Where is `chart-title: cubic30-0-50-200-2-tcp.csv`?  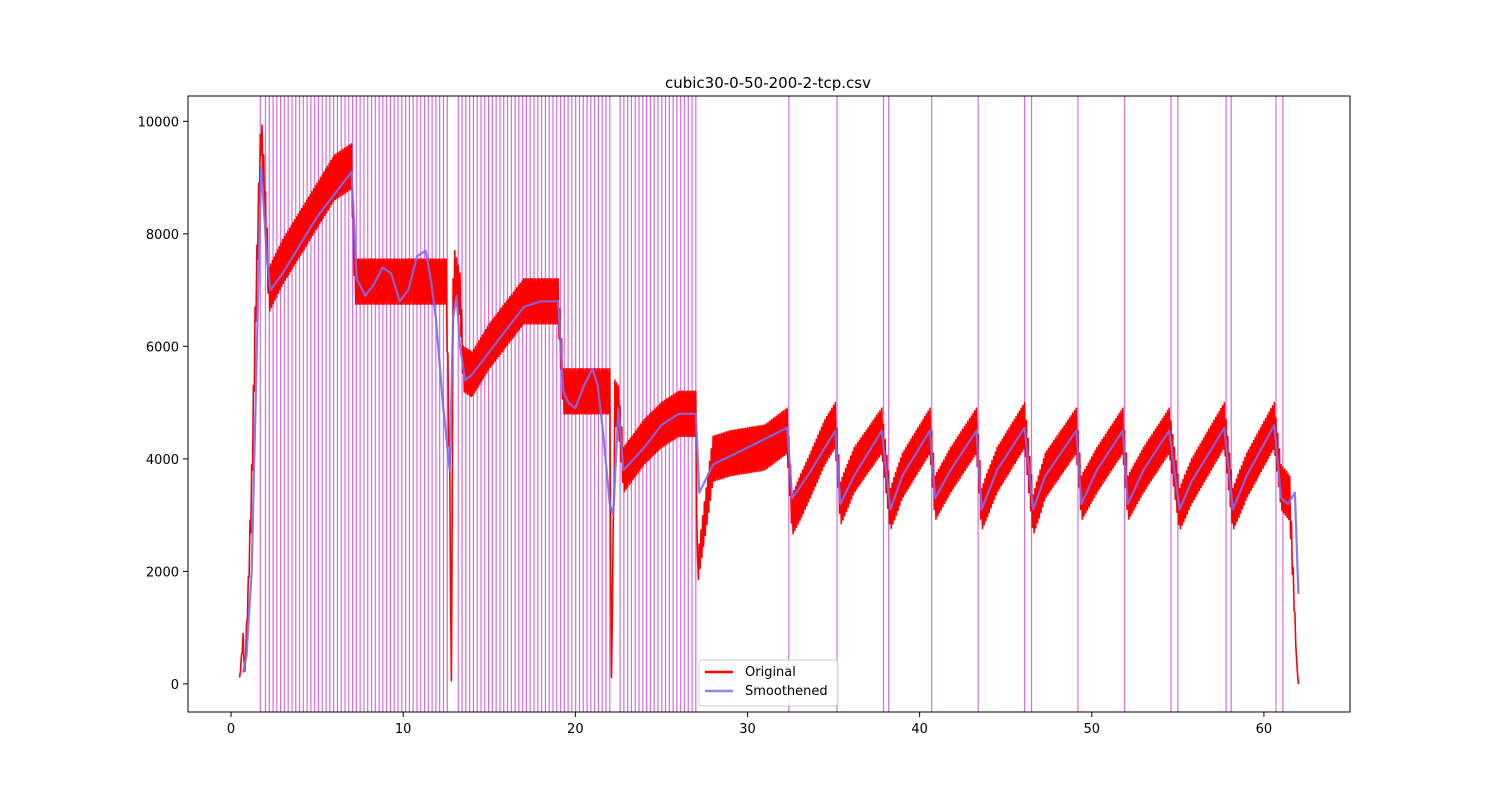 chart-title: cubic30-0-50-200-2-tcp.csv is located at coordinates (768, 83).